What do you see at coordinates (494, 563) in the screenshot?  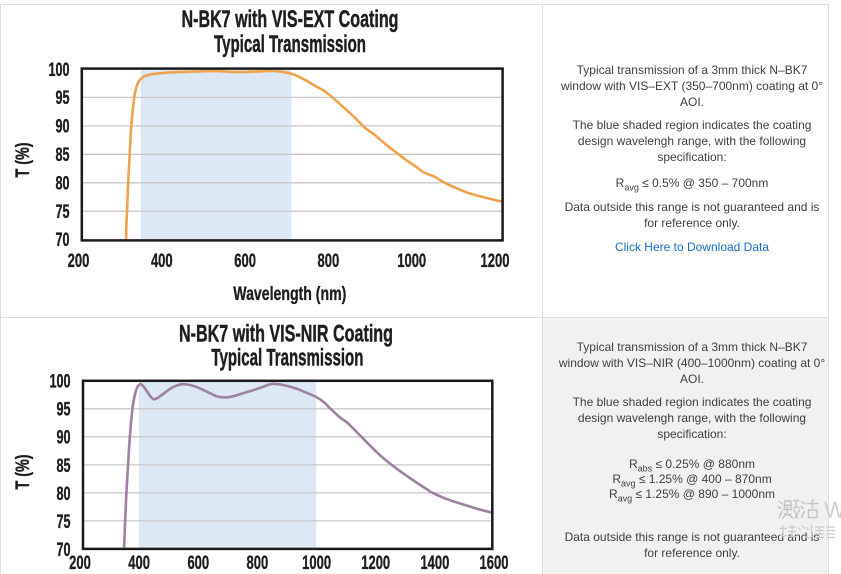 I see `svg-text: 1600` at bounding box center [494, 563].